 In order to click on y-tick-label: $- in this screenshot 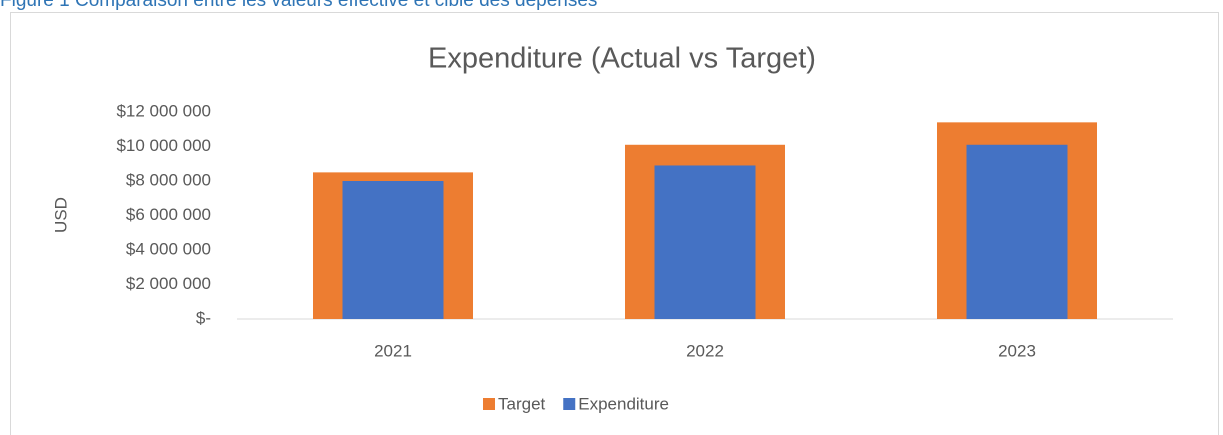, I will do `click(203, 317)`.